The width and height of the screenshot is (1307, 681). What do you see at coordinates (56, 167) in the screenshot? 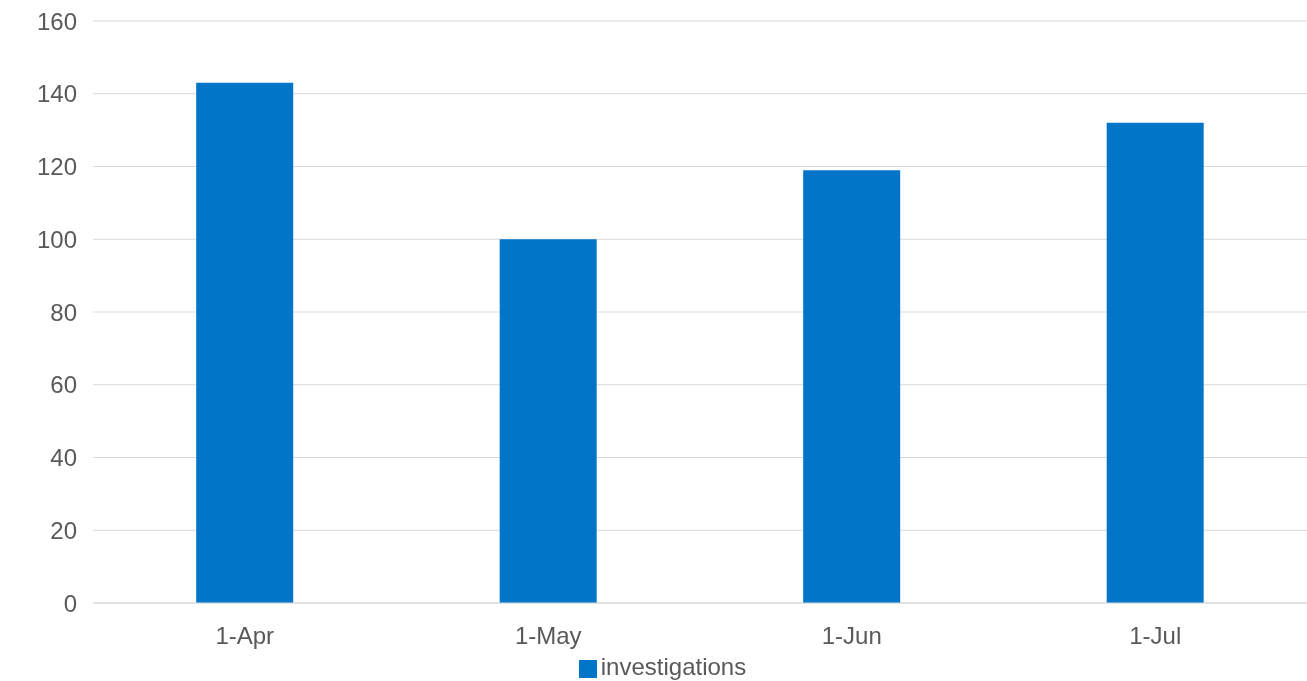
I see `y-tick-label: 120` at bounding box center [56, 167].